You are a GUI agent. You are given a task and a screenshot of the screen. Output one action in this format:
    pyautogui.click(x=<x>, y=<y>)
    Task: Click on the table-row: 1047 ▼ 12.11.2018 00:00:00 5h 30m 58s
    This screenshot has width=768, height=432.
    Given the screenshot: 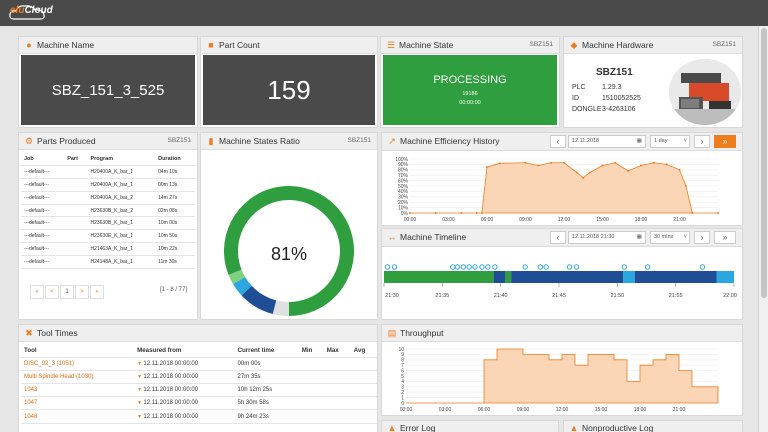 What is the action you would take?
    pyautogui.click(x=199, y=403)
    